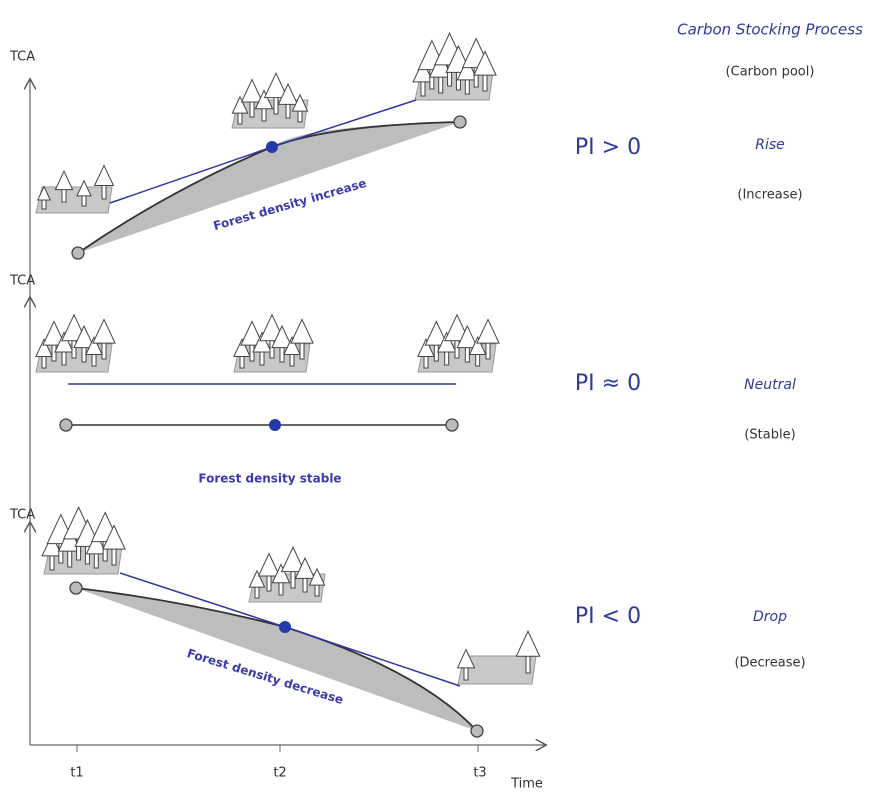  Describe the element at coordinates (526, 784) in the screenshot. I see `x-axis-label: Time` at that location.